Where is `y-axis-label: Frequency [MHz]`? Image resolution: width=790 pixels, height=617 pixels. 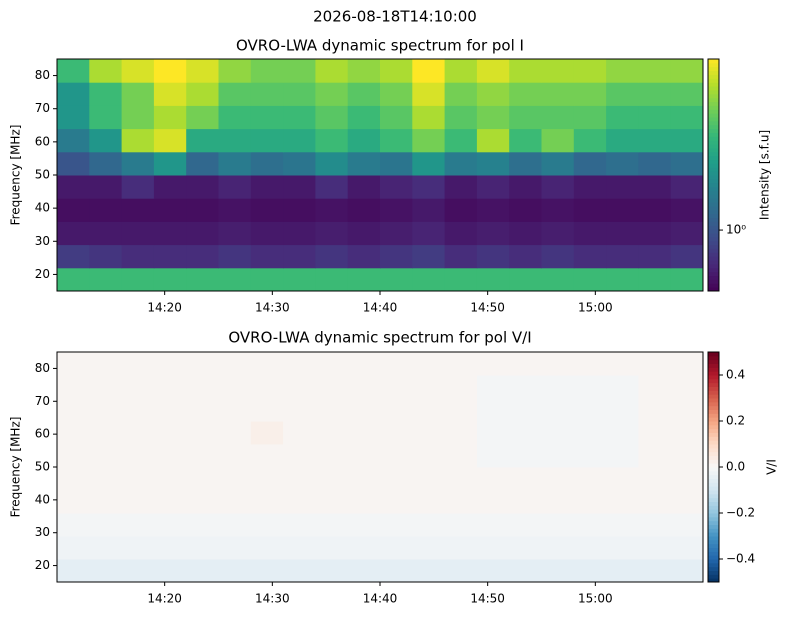
y-axis-label: Frequency [MHz] is located at coordinates (16, 467).